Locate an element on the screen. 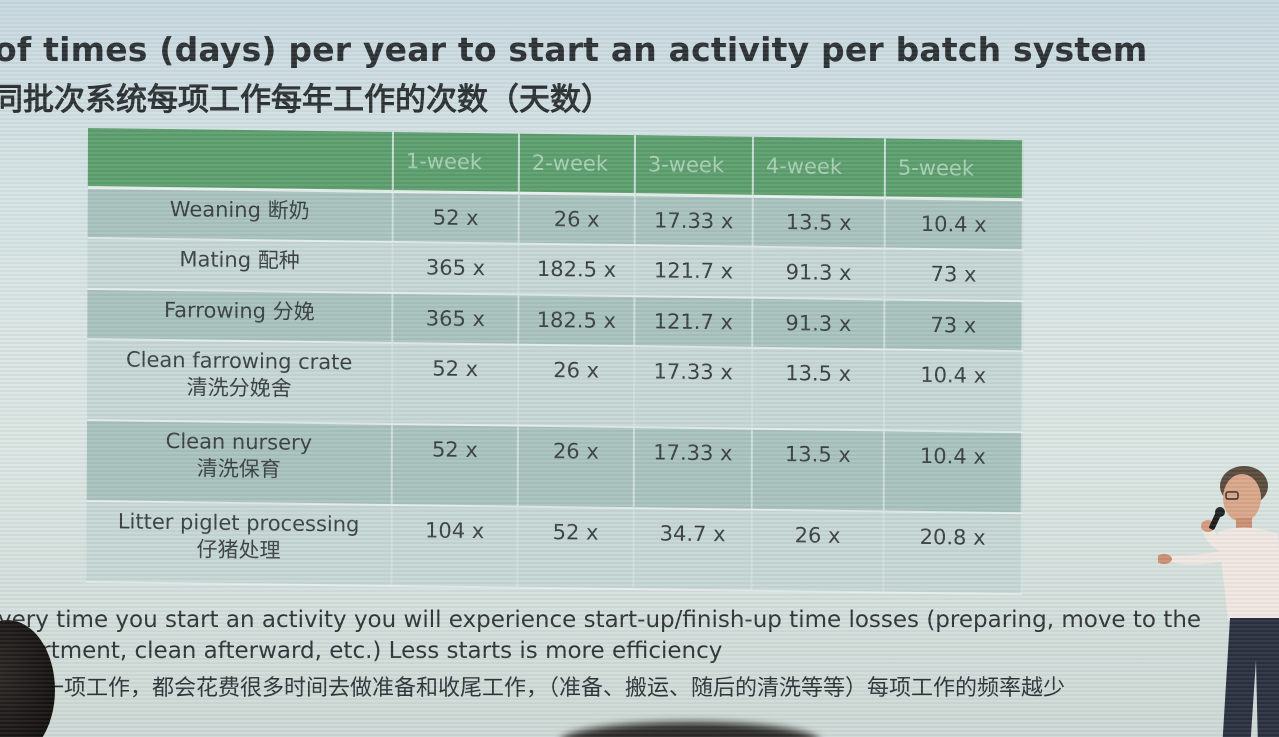 This screenshot has width=1279, height=737. slide-title-chinese: 同批次系统每项工作每年工作的次数（天数） is located at coordinates (306, 100).